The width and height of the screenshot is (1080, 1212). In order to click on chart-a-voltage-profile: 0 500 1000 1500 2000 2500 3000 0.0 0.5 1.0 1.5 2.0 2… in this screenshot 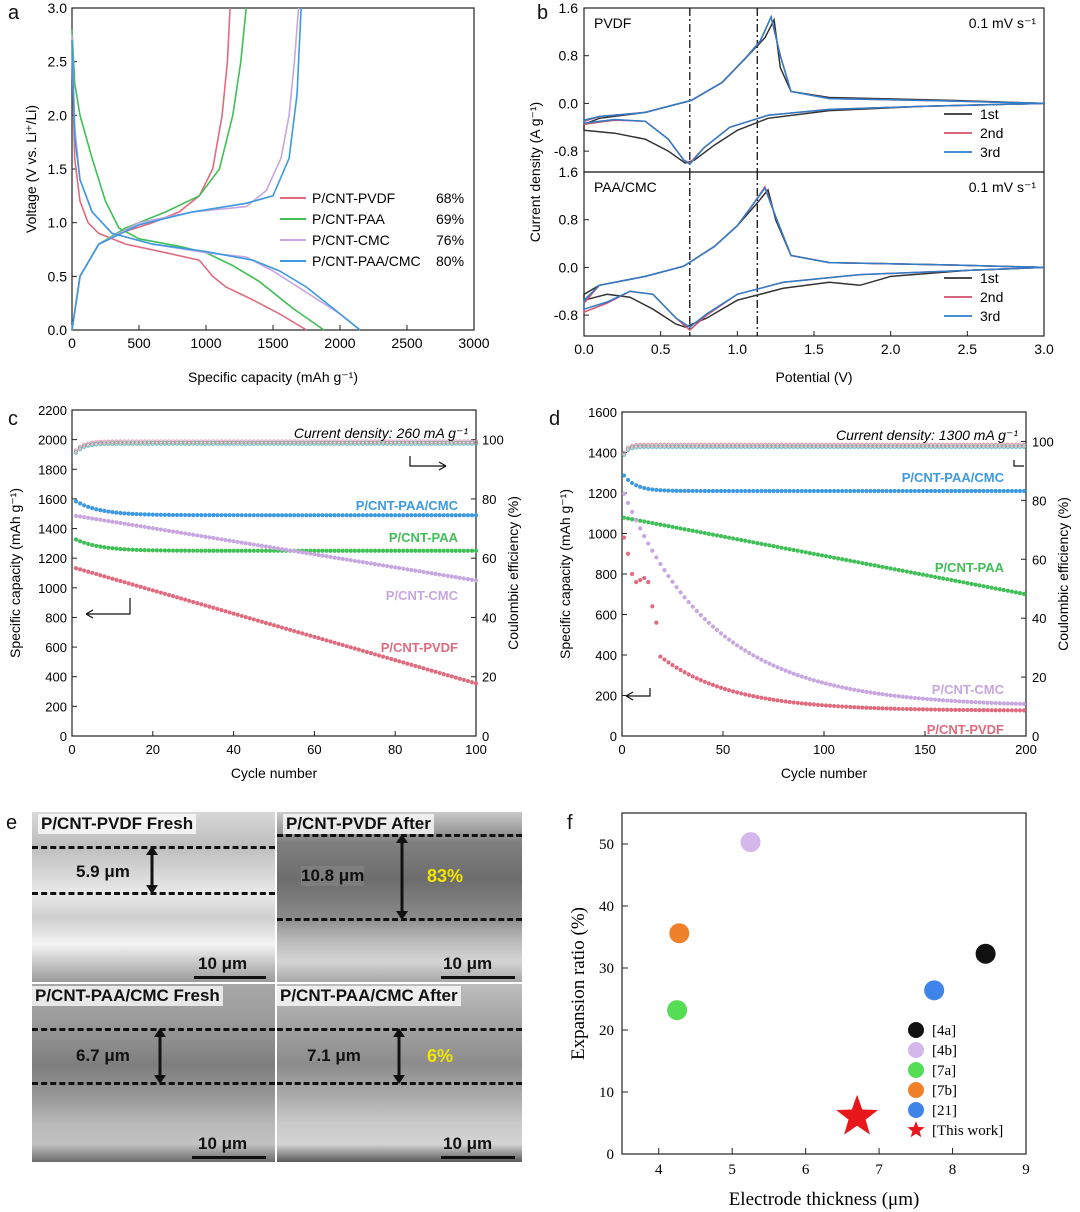, I will do `click(256, 192)`.